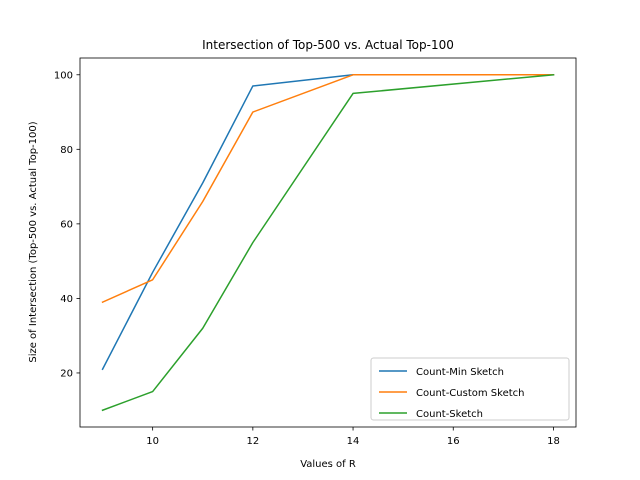 The image size is (640, 480). I want to click on legend-label-2: Count-Custom Sketch, so click(470, 393).